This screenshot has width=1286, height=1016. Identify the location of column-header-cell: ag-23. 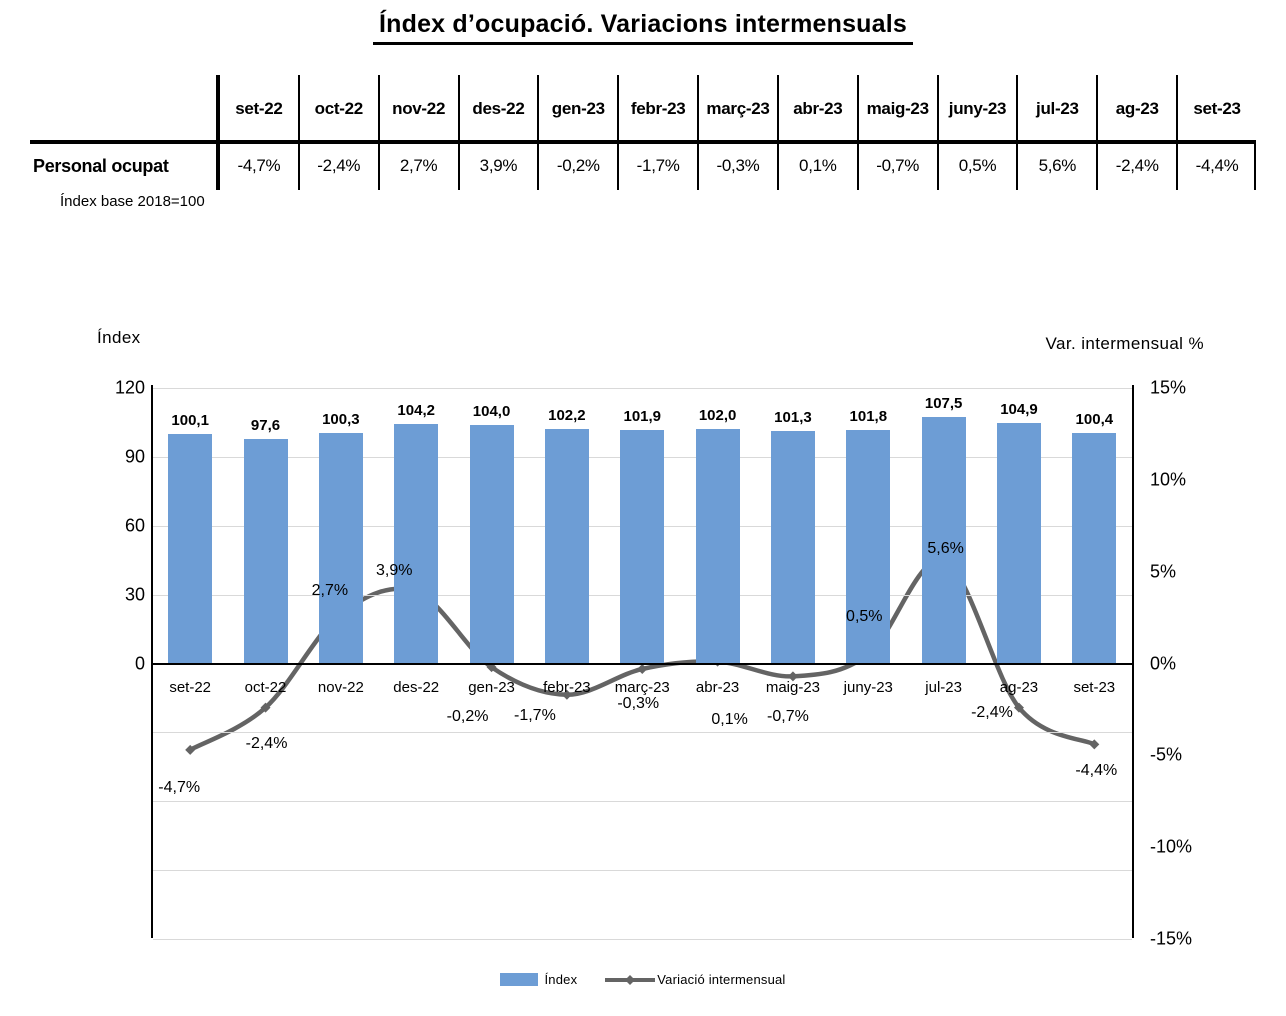
(1137, 108).